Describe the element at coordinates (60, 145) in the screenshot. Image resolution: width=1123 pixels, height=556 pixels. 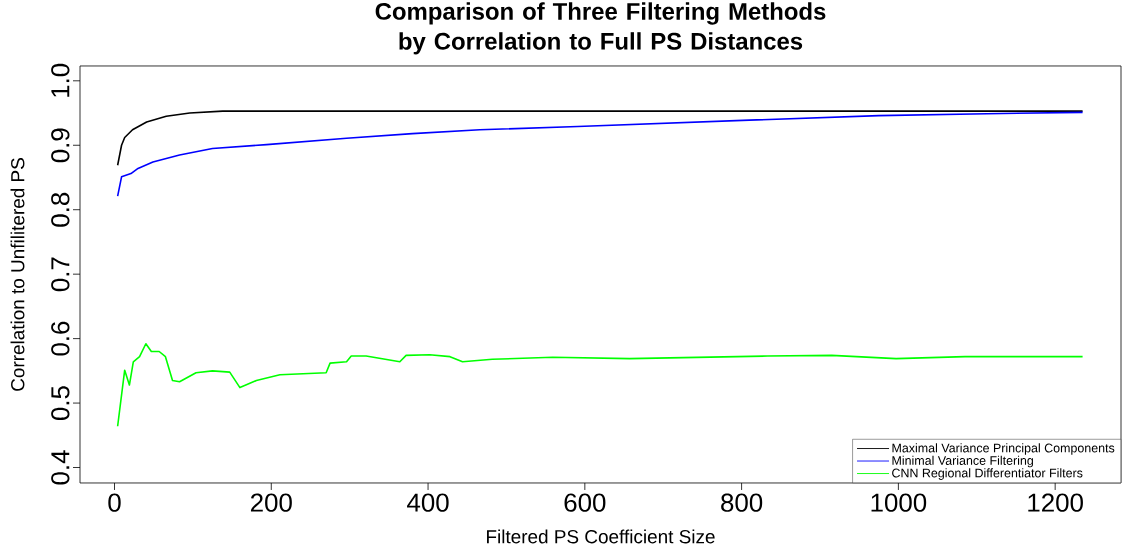
I see `y-tick-label: 0.9` at that location.